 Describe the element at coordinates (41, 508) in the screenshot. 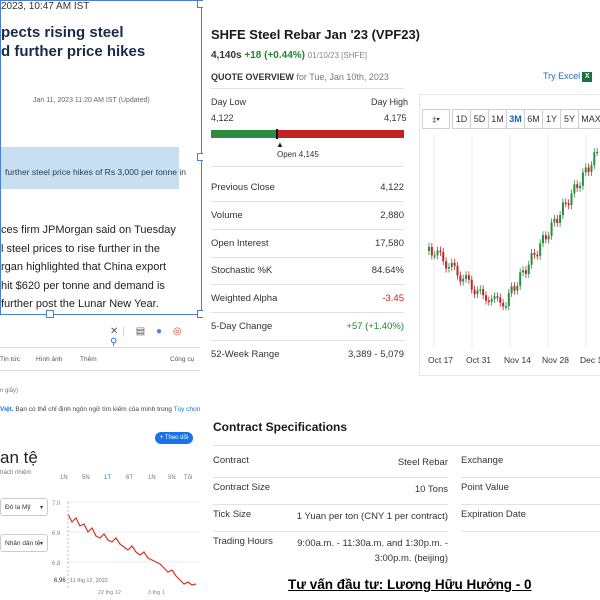

I see `dropdown-icon: ▾` at that location.